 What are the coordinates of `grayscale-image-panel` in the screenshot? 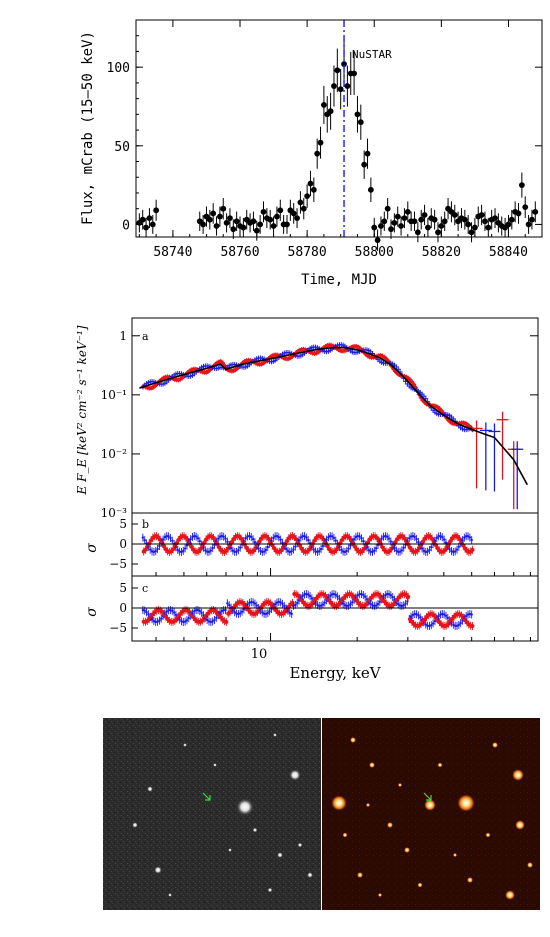 It's located at (212, 814).